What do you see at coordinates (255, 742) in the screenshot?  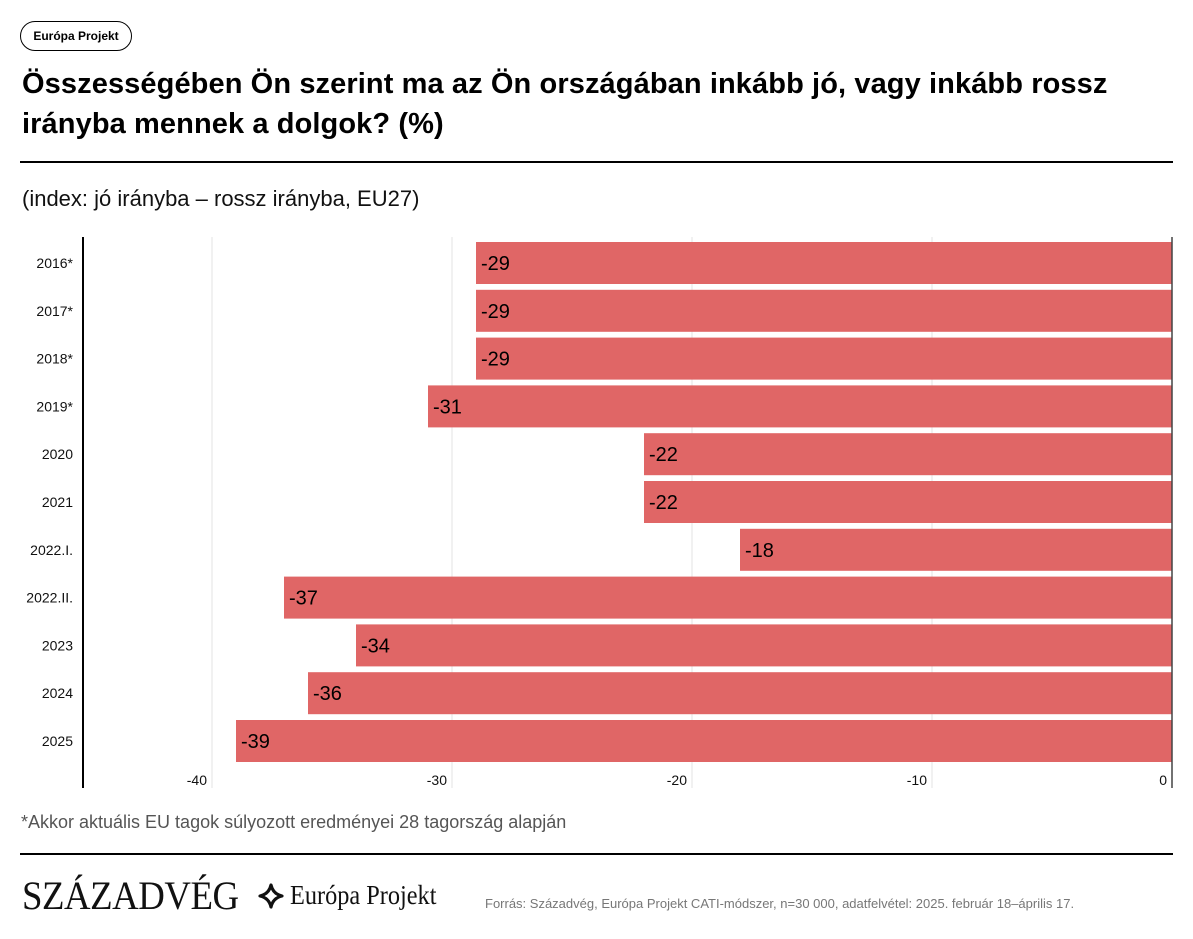 I see `data-label: -39` at bounding box center [255, 742].